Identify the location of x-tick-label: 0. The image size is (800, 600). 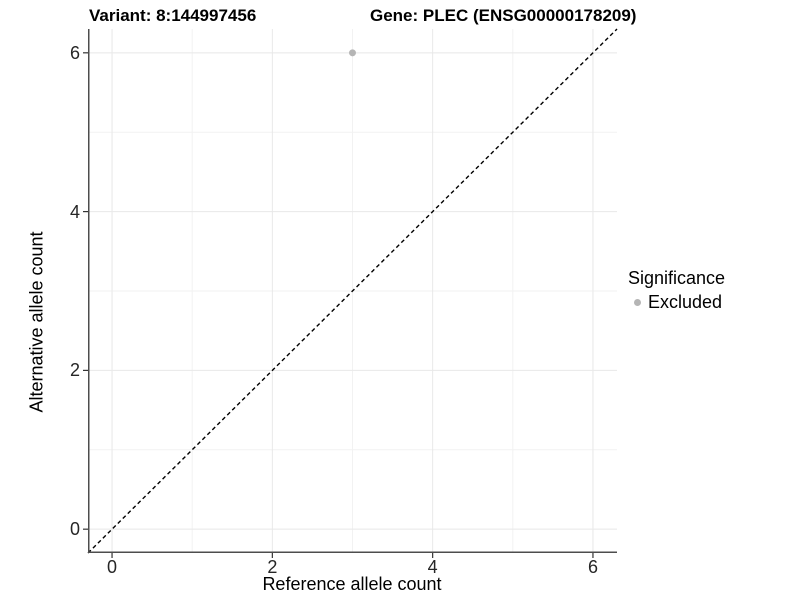
(112, 567).